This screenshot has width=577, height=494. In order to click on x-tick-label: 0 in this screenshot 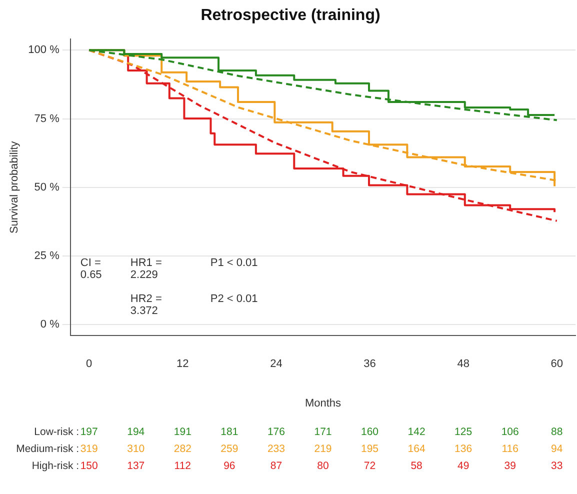, I will do `click(89, 364)`.